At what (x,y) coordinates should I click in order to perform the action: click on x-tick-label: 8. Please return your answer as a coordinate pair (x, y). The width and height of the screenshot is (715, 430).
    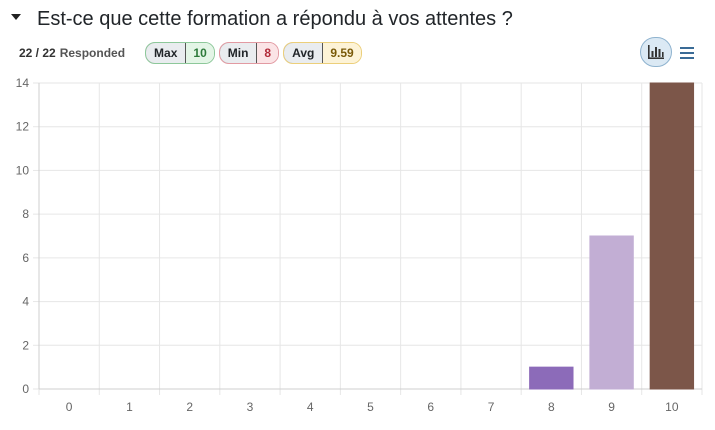
    Looking at the image, I should click on (551, 407).